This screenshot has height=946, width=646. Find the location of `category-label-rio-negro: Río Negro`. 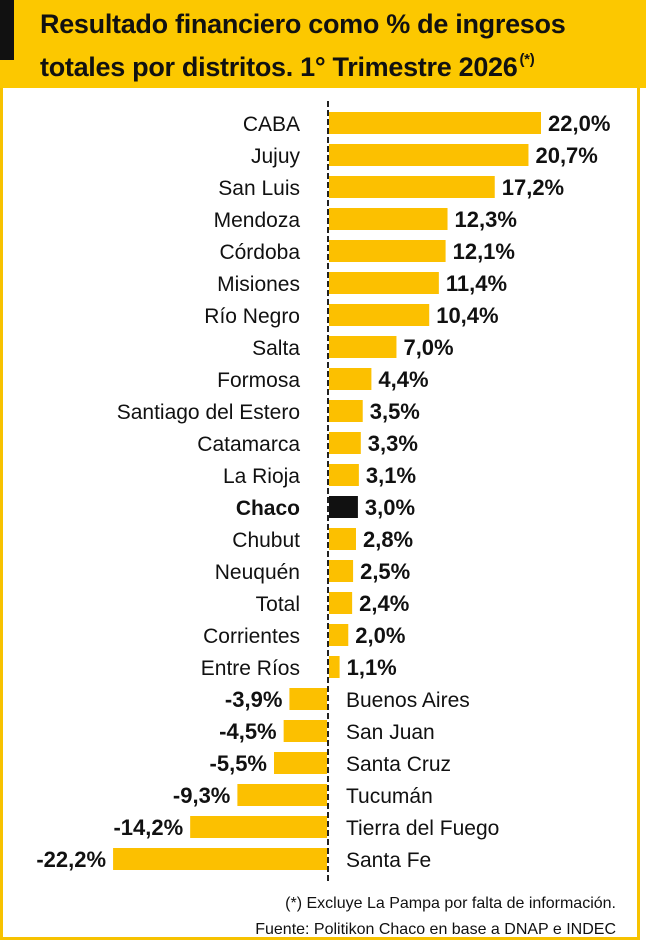

category-label-rio-negro: Río Negro is located at coordinates (252, 316).